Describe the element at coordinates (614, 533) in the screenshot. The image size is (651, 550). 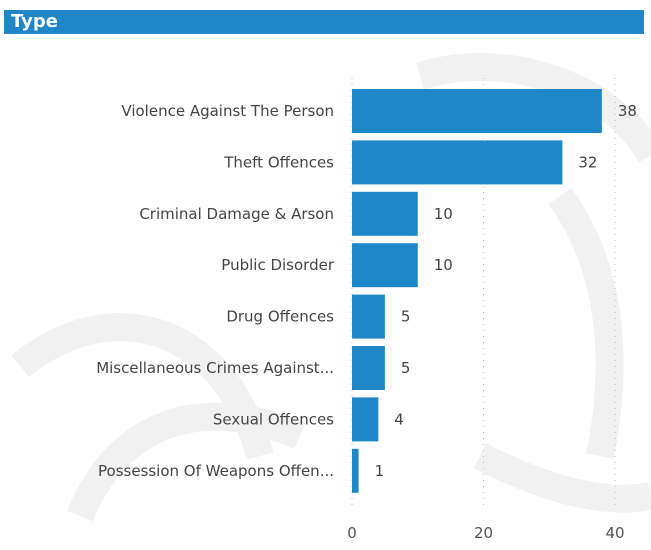
I see `x-tick-label: 40` at that location.